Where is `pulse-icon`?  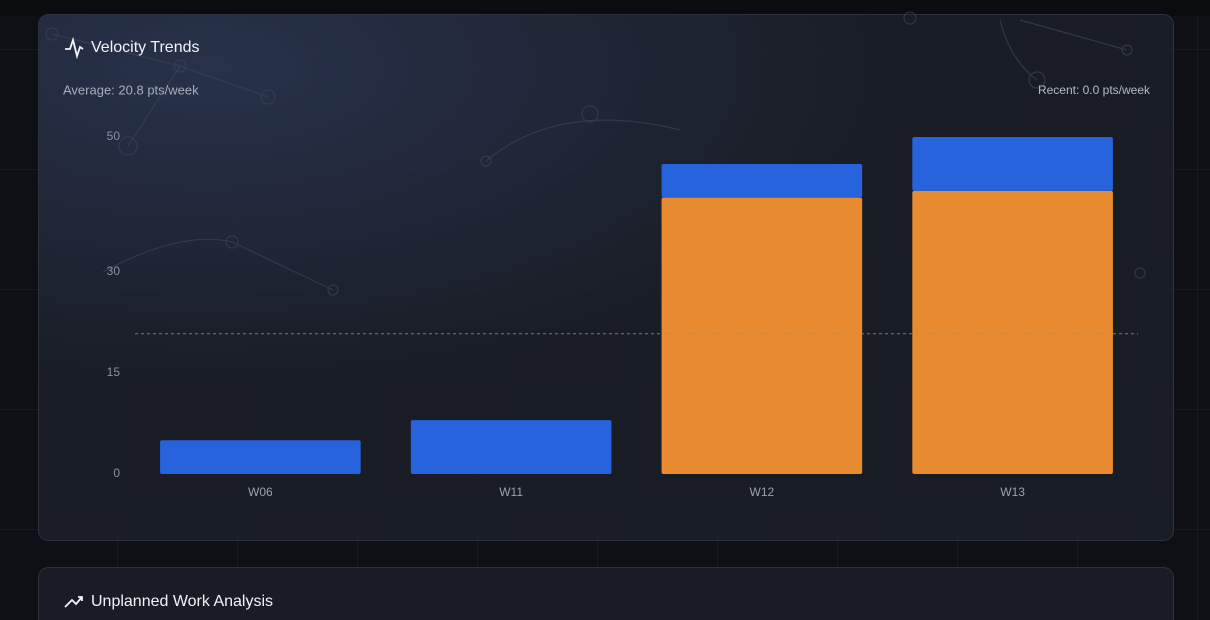 pulse-icon is located at coordinates (74, 48).